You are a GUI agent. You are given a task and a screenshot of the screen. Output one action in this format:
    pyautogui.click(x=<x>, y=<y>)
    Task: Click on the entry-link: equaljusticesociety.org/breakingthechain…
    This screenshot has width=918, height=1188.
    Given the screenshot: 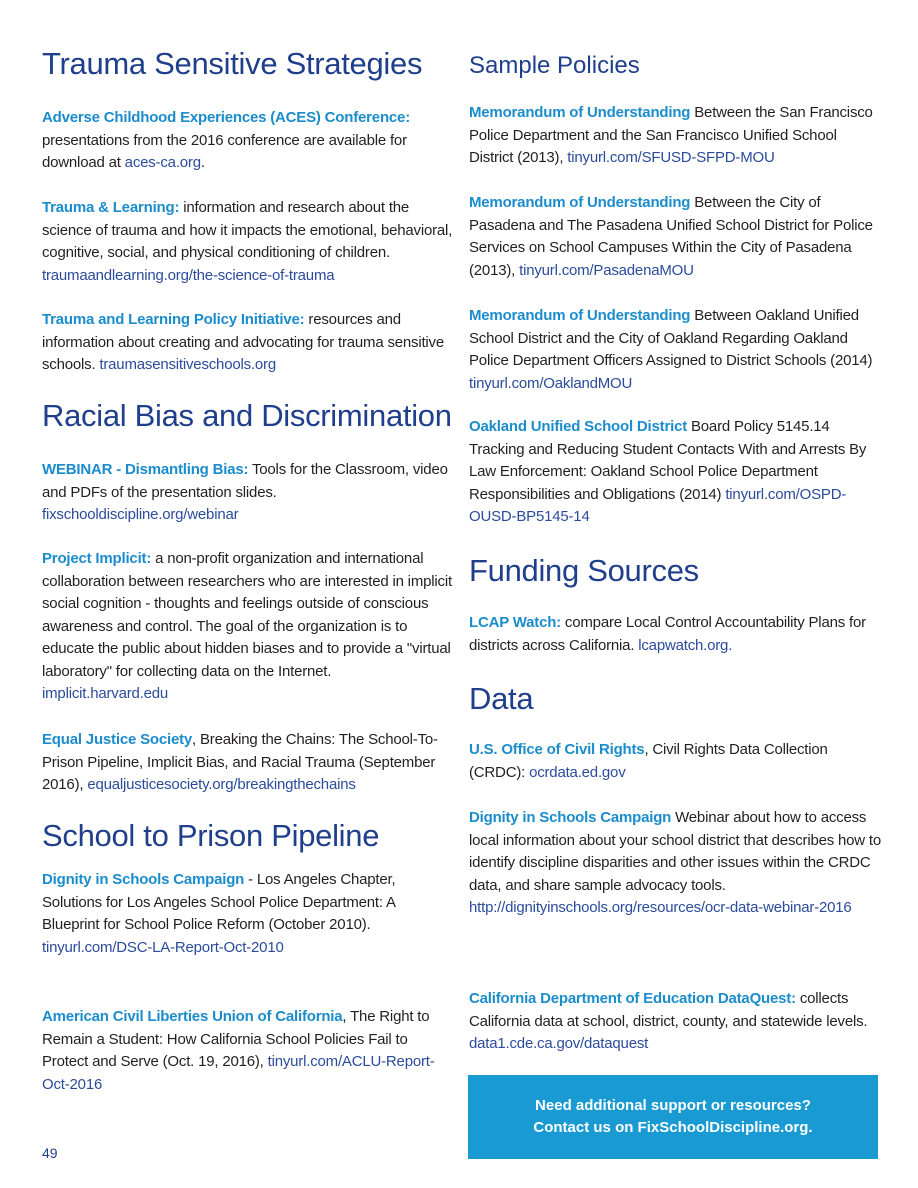 What is the action you would take?
    pyautogui.click(x=221, y=784)
    